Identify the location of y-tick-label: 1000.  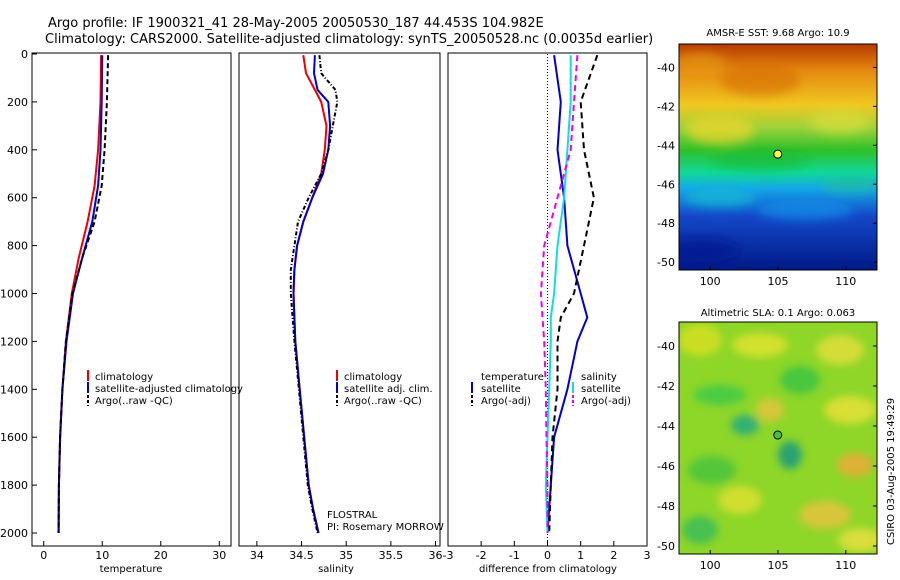
(14, 294).